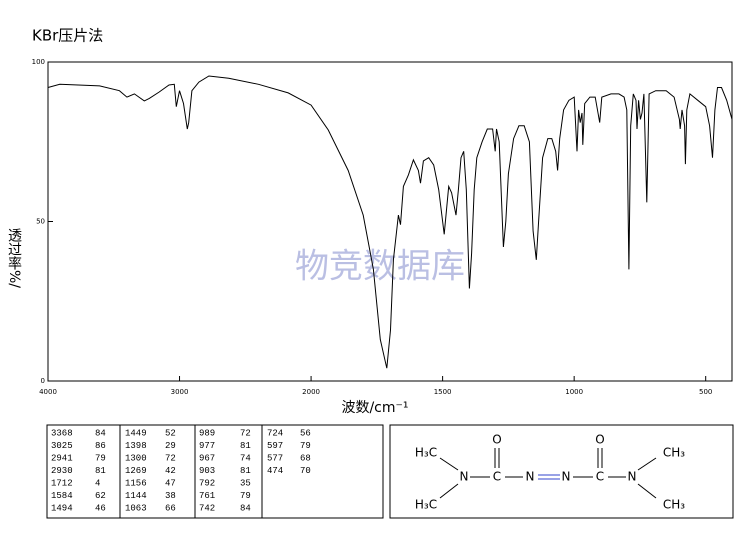  What do you see at coordinates (136, 508) in the screenshot?
I see `peak-wavenumber: 1063` at bounding box center [136, 508].